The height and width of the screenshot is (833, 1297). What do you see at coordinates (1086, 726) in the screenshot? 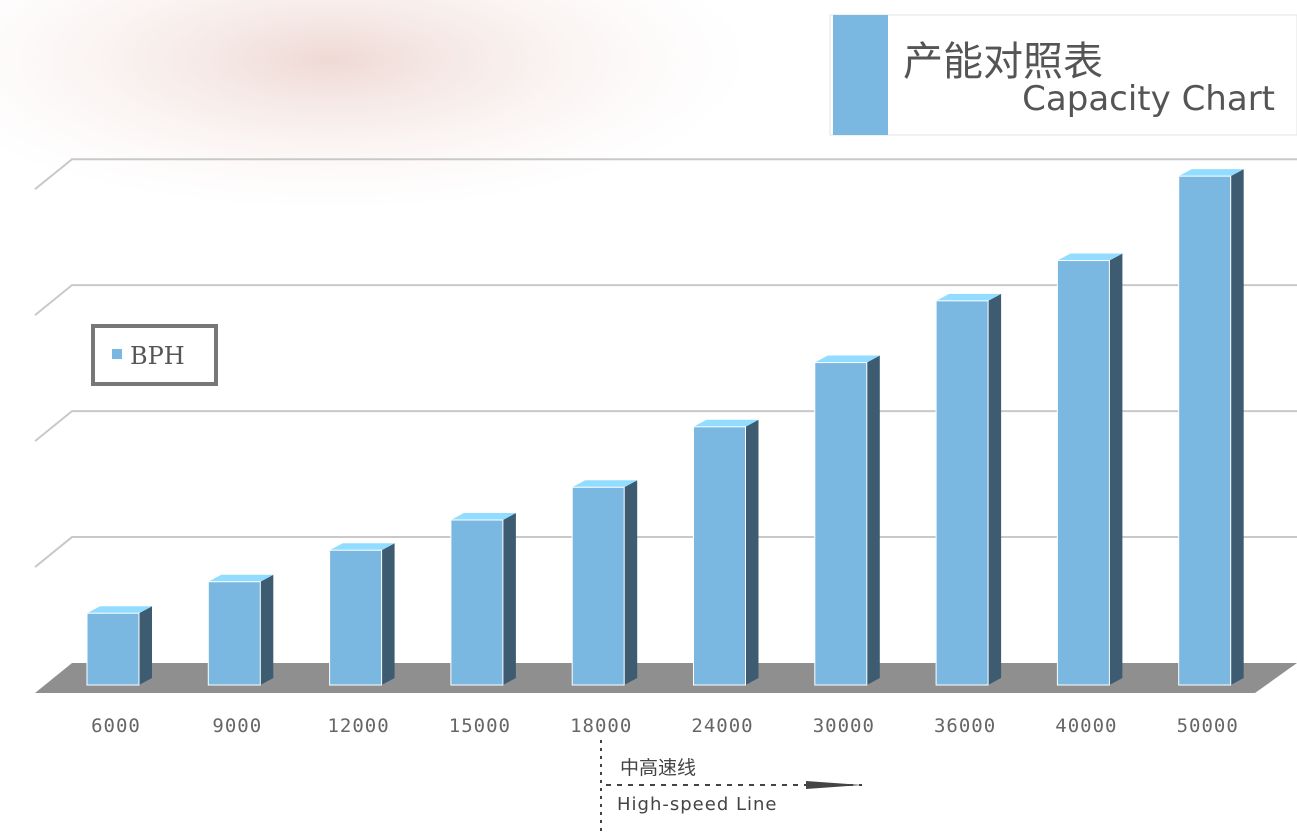
I see `x-tick-label: 40000` at bounding box center [1086, 726].